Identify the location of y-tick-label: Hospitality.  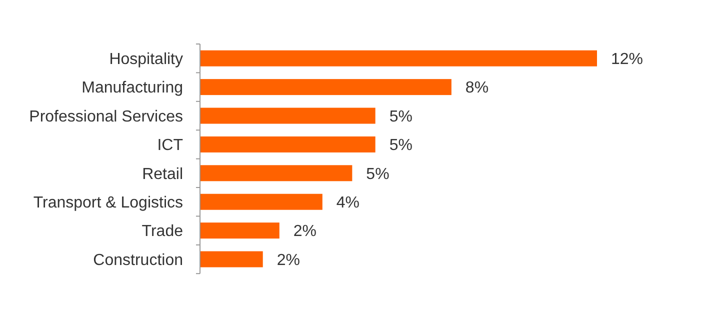
(146, 59).